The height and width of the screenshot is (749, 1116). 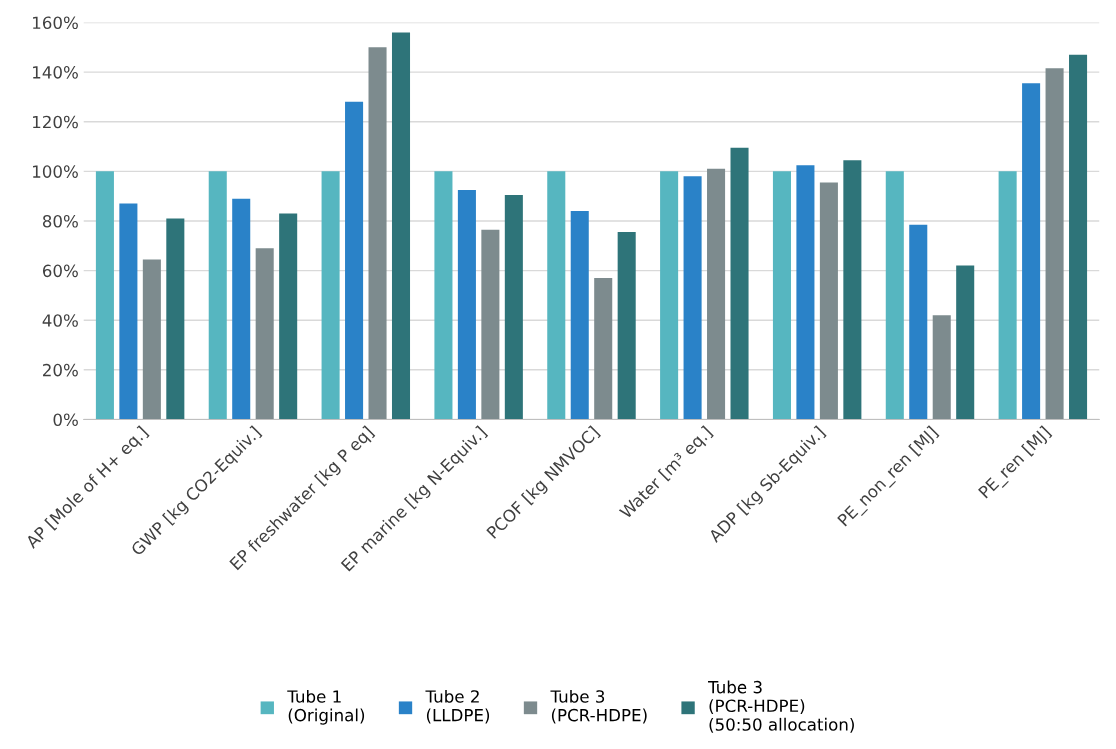 What do you see at coordinates (457, 706) in the screenshot?
I see `legend-label: Tube 2 (LLDPE)` at bounding box center [457, 706].